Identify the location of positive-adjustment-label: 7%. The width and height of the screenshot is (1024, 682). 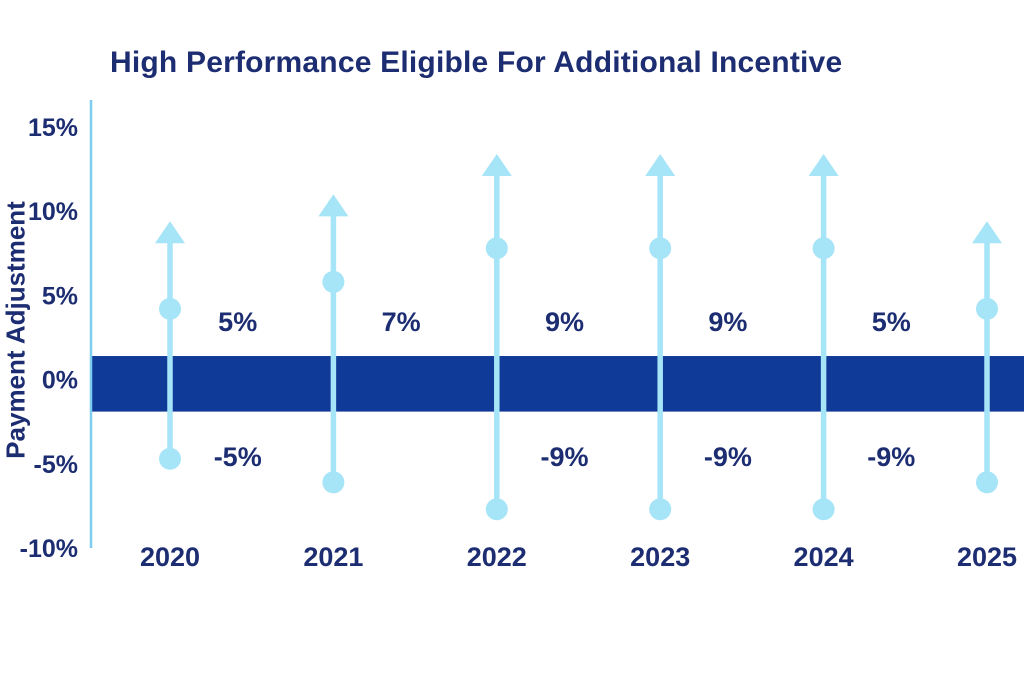
(401, 322).